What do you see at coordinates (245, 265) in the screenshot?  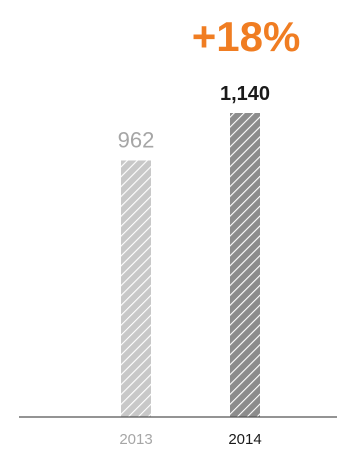 I see `bar-2014` at bounding box center [245, 265].